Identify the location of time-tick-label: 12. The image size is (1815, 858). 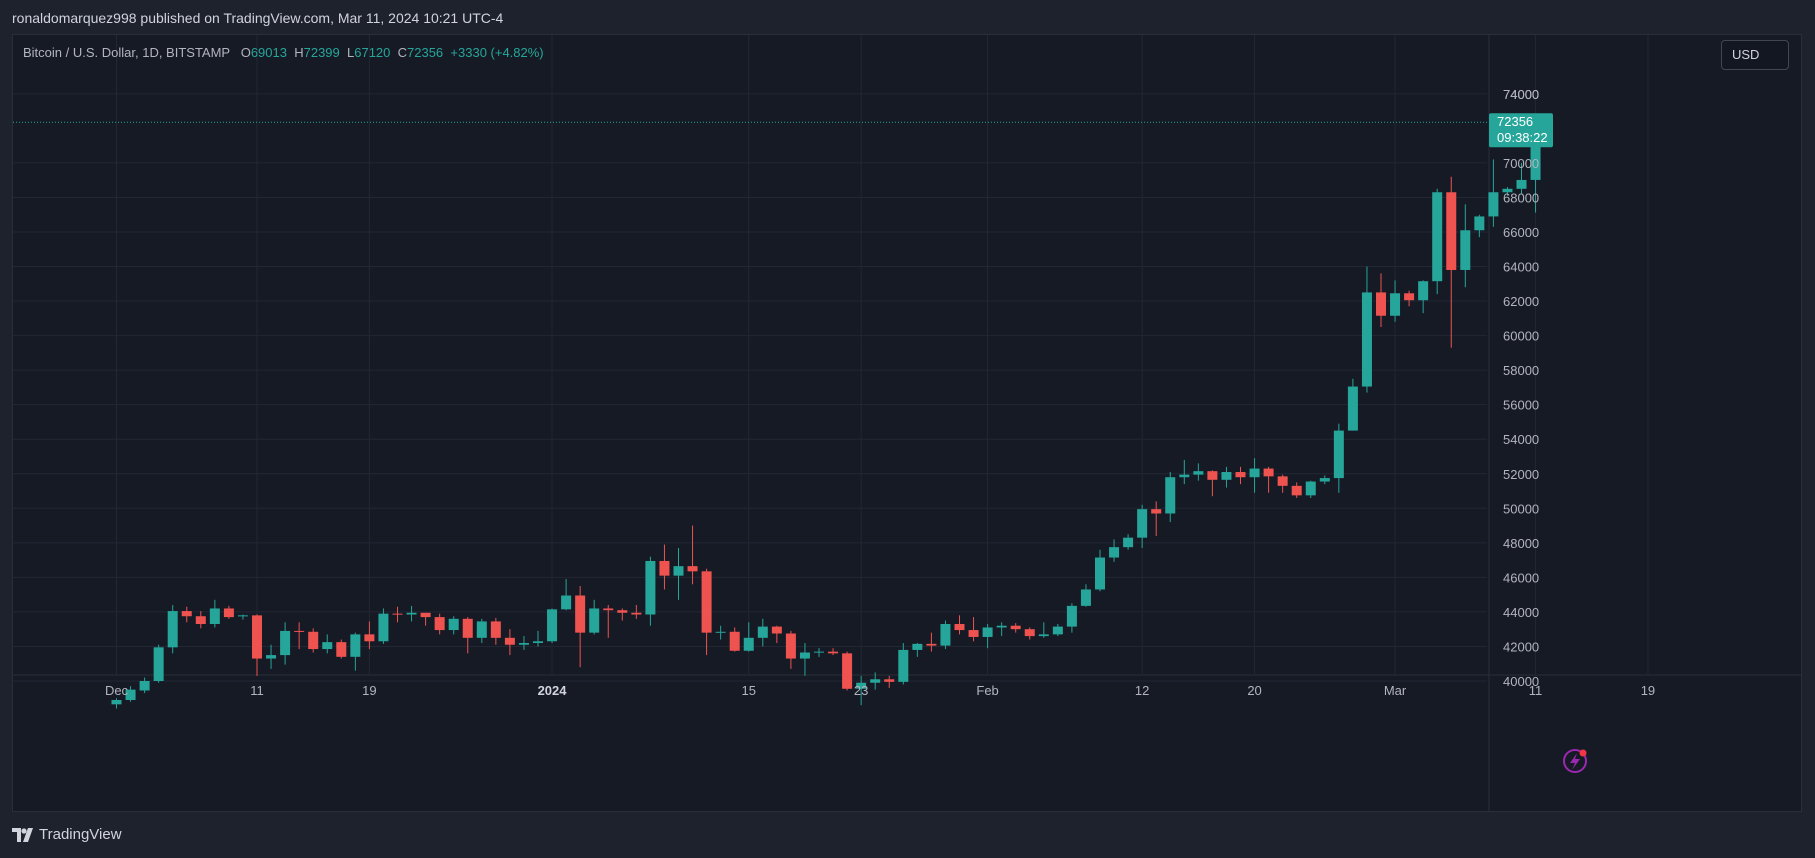
(1142, 690).